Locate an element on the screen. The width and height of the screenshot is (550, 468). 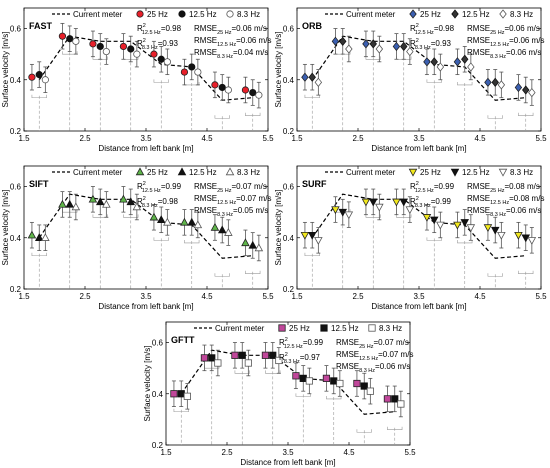
rmse-125: RMSE12.5 Hz=0.07 m/s is located at coordinates (374, 356).